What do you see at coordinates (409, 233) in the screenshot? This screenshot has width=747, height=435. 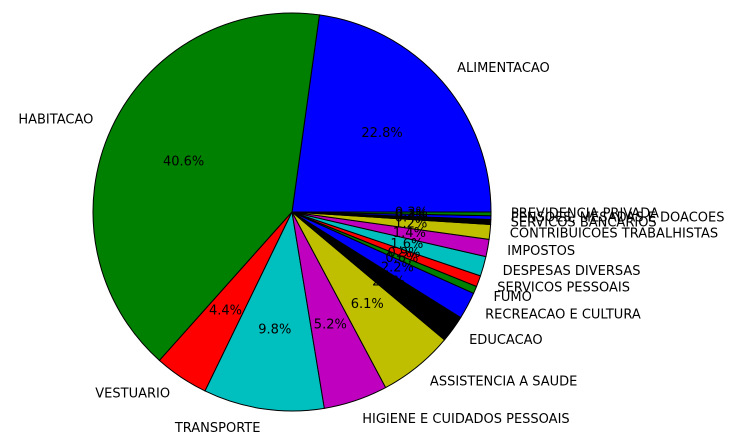 I see `percent-label: 1.4%` at bounding box center [409, 233].